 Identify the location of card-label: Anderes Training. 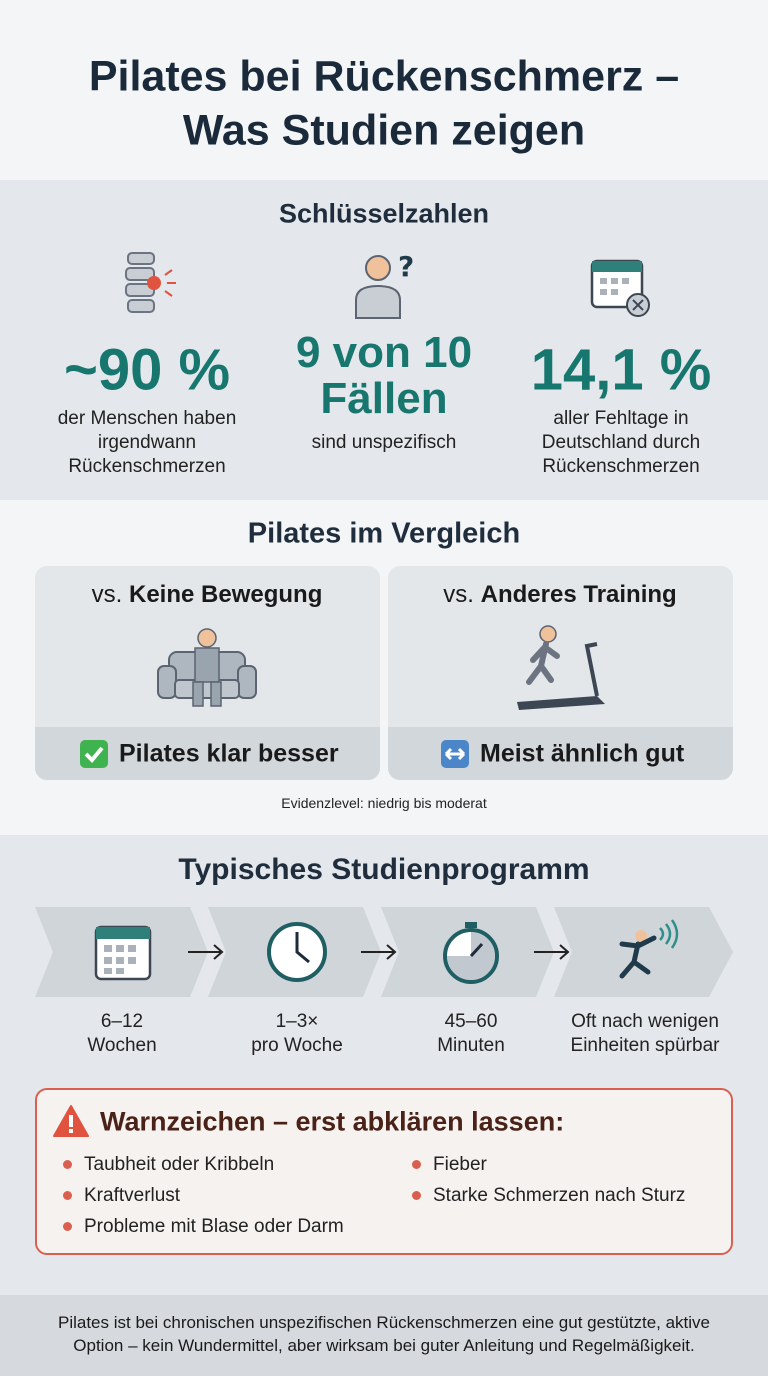
(578, 594).